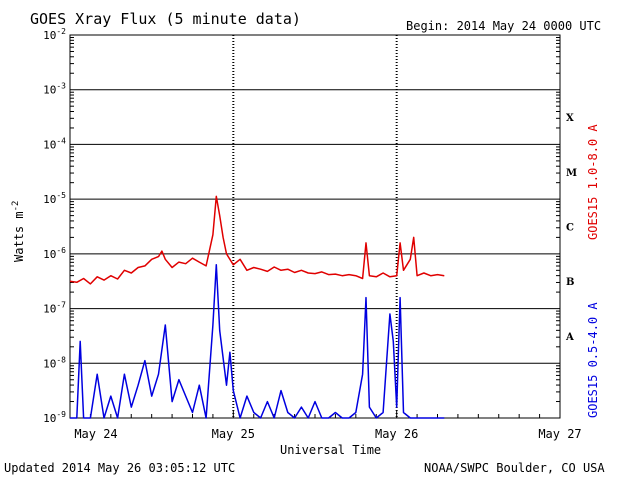 The image size is (640, 480). I want to click on y-tick-label-exponent: -2, so click(61, 31).